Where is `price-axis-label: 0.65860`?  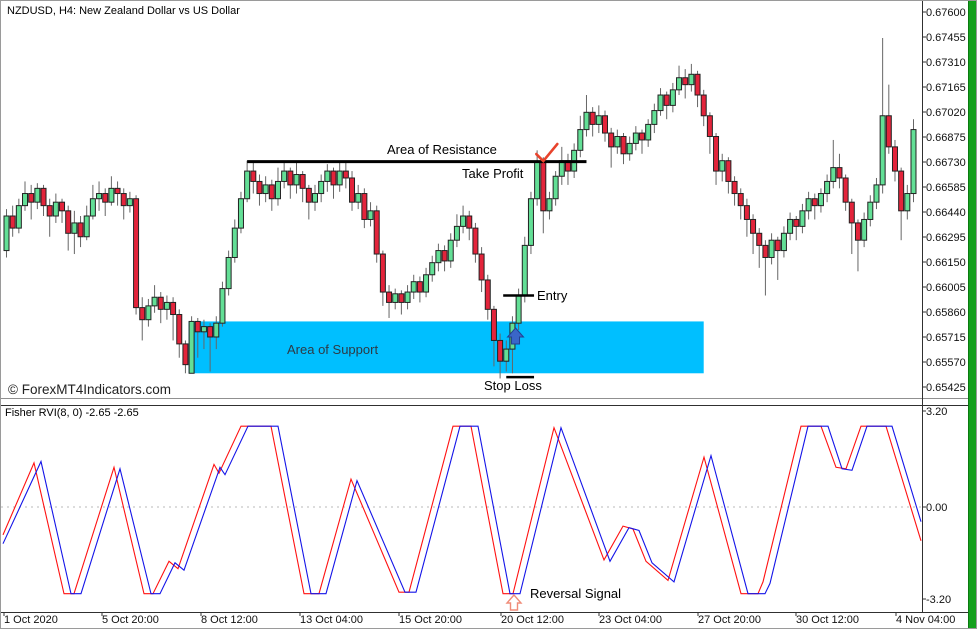 price-axis-label: 0.65860 is located at coordinates (946, 313).